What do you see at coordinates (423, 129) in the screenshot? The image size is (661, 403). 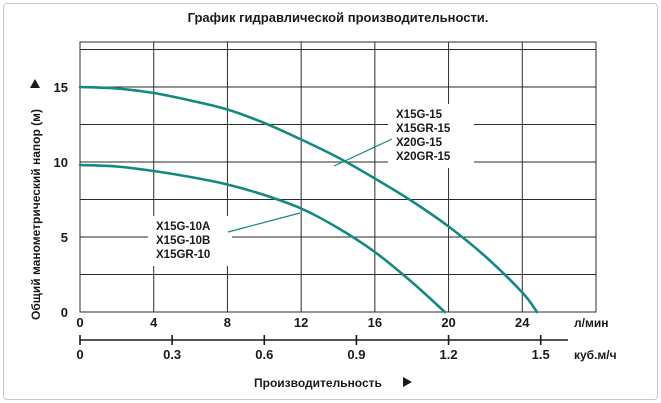 I see `series-label: X15GR-15` at bounding box center [423, 129].